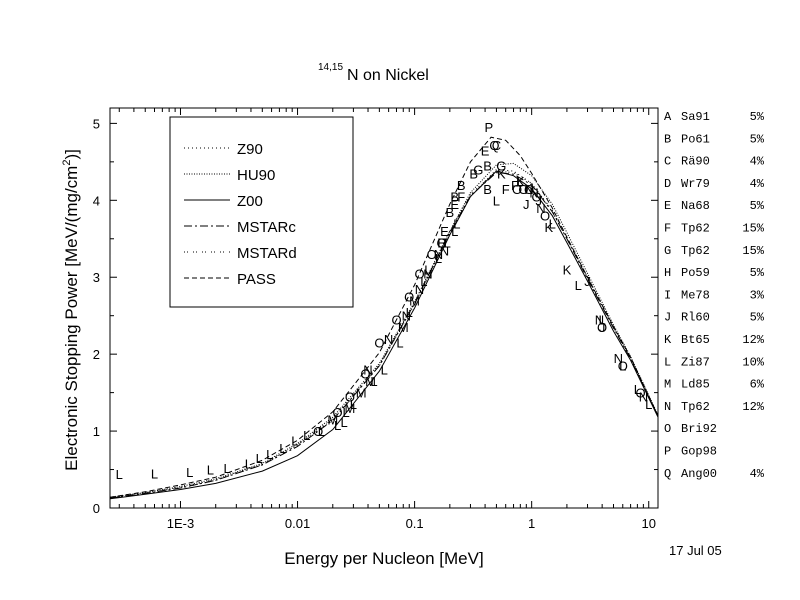 This screenshot has width=800, height=600. What do you see at coordinates (695, 550) in the screenshot?
I see `date-label: 17 Jul 05` at bounding box center [695, 550].